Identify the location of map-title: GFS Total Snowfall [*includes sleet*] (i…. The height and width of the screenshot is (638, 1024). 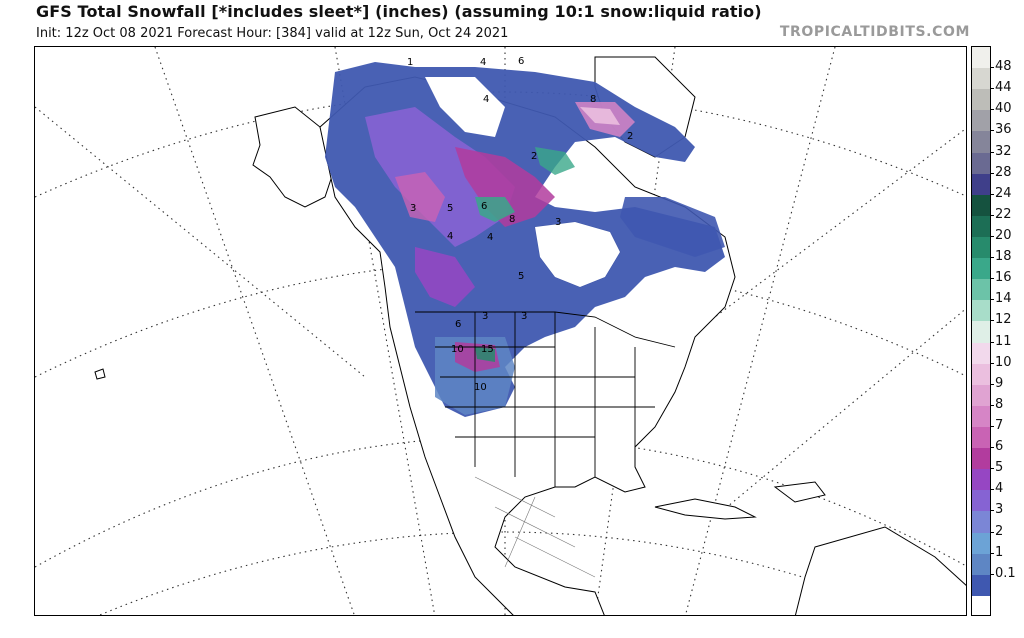
(399, 11).